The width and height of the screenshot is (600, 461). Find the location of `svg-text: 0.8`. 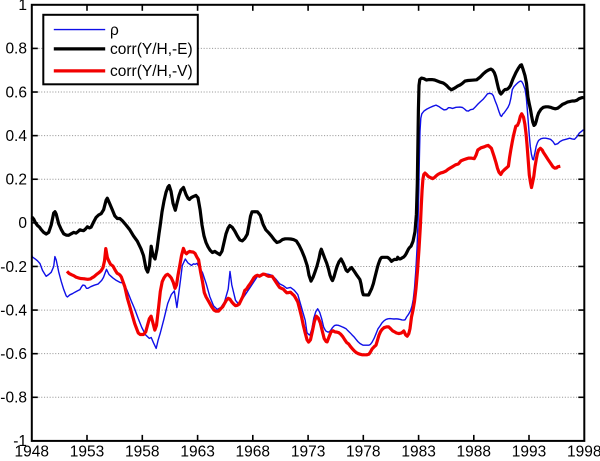

svg-text: 0.8 is located at coordinates (16, 49).